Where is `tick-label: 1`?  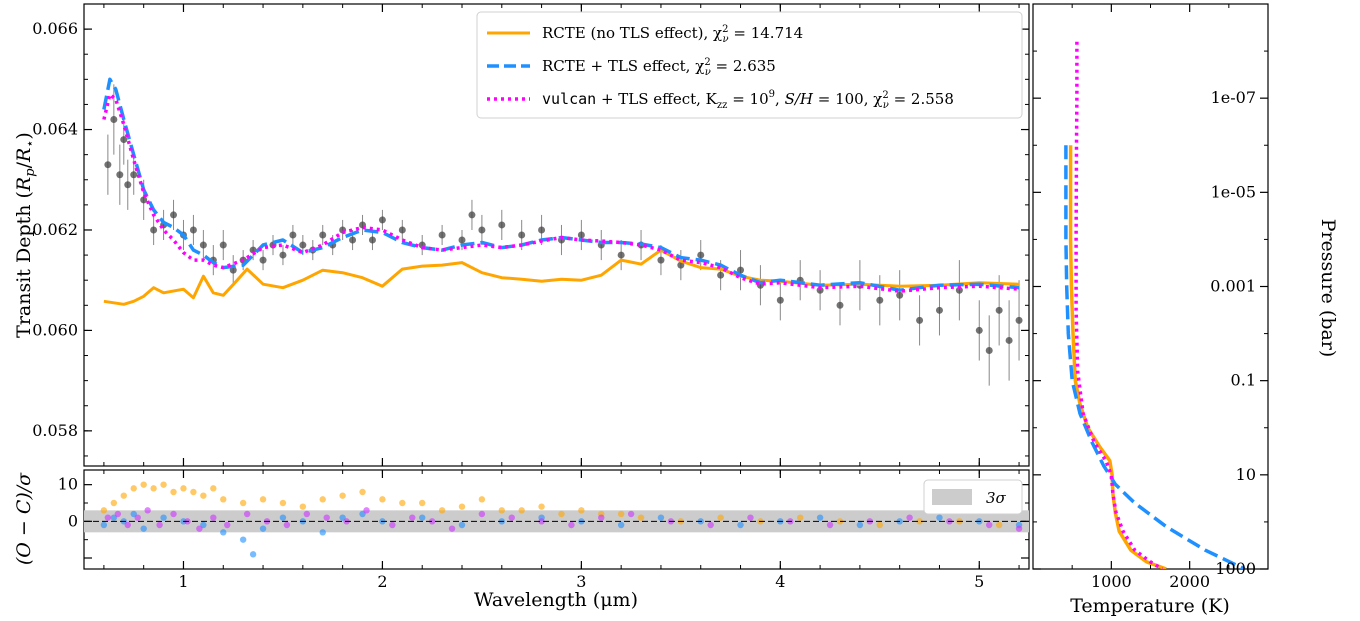
tick-label: 1 is located at coordinates (183, 581).